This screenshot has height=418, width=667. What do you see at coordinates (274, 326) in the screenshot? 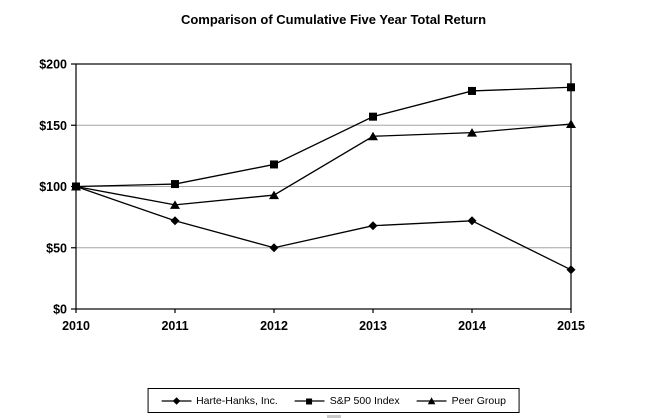
I see `x-axis-label: 2012` at bounding box center [274, 326].